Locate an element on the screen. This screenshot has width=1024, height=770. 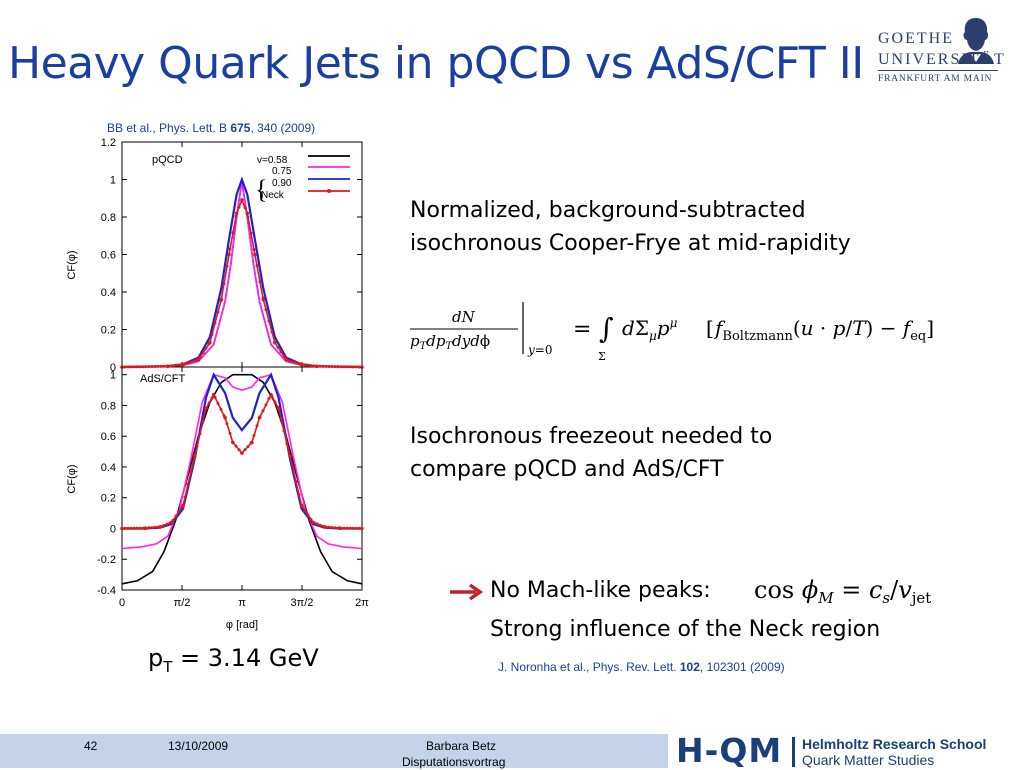
xtick-label: 3π/2 is located at coordinates (302, 603).